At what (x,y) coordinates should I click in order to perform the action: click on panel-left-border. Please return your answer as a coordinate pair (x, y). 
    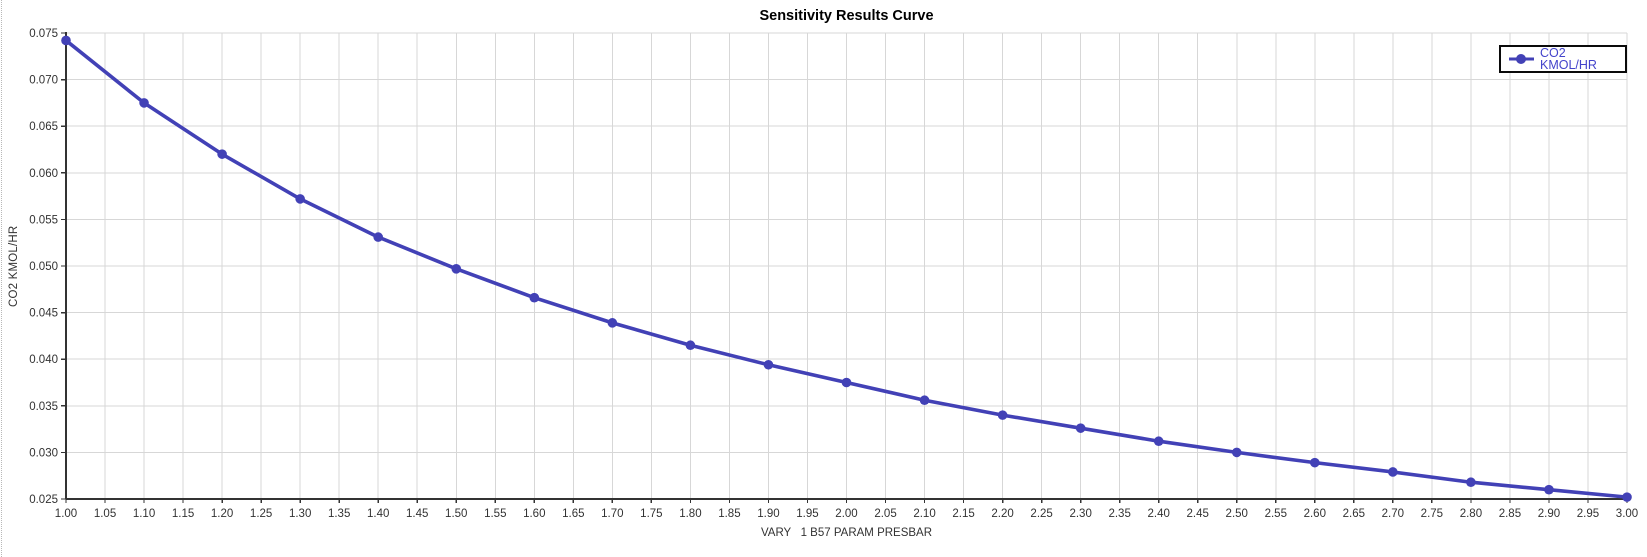
    Looking at the image, I should click on (1, 278).